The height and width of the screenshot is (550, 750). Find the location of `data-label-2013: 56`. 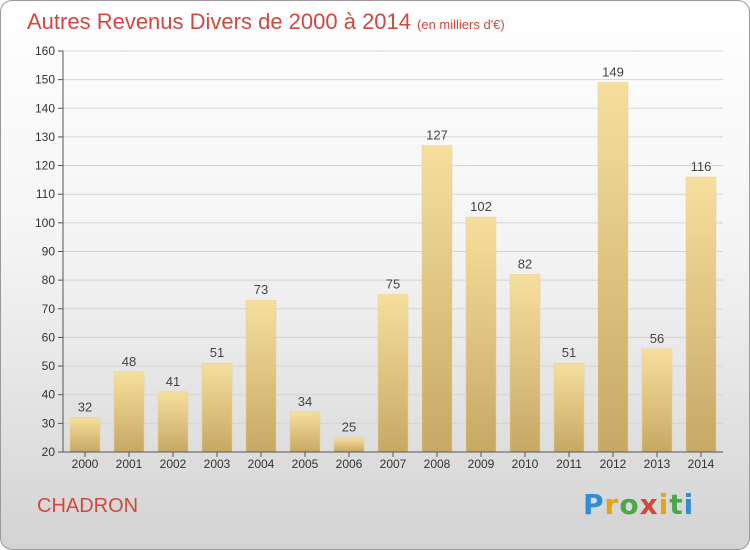

data-label-2013: 56 is located at coordinates (657, 338).